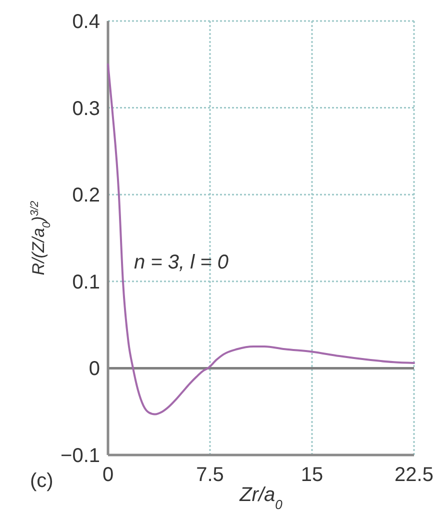 The height and width of the screenshot is (513, 441). I want to click on annotation: n = 3, l = 0, so click(181, 262).